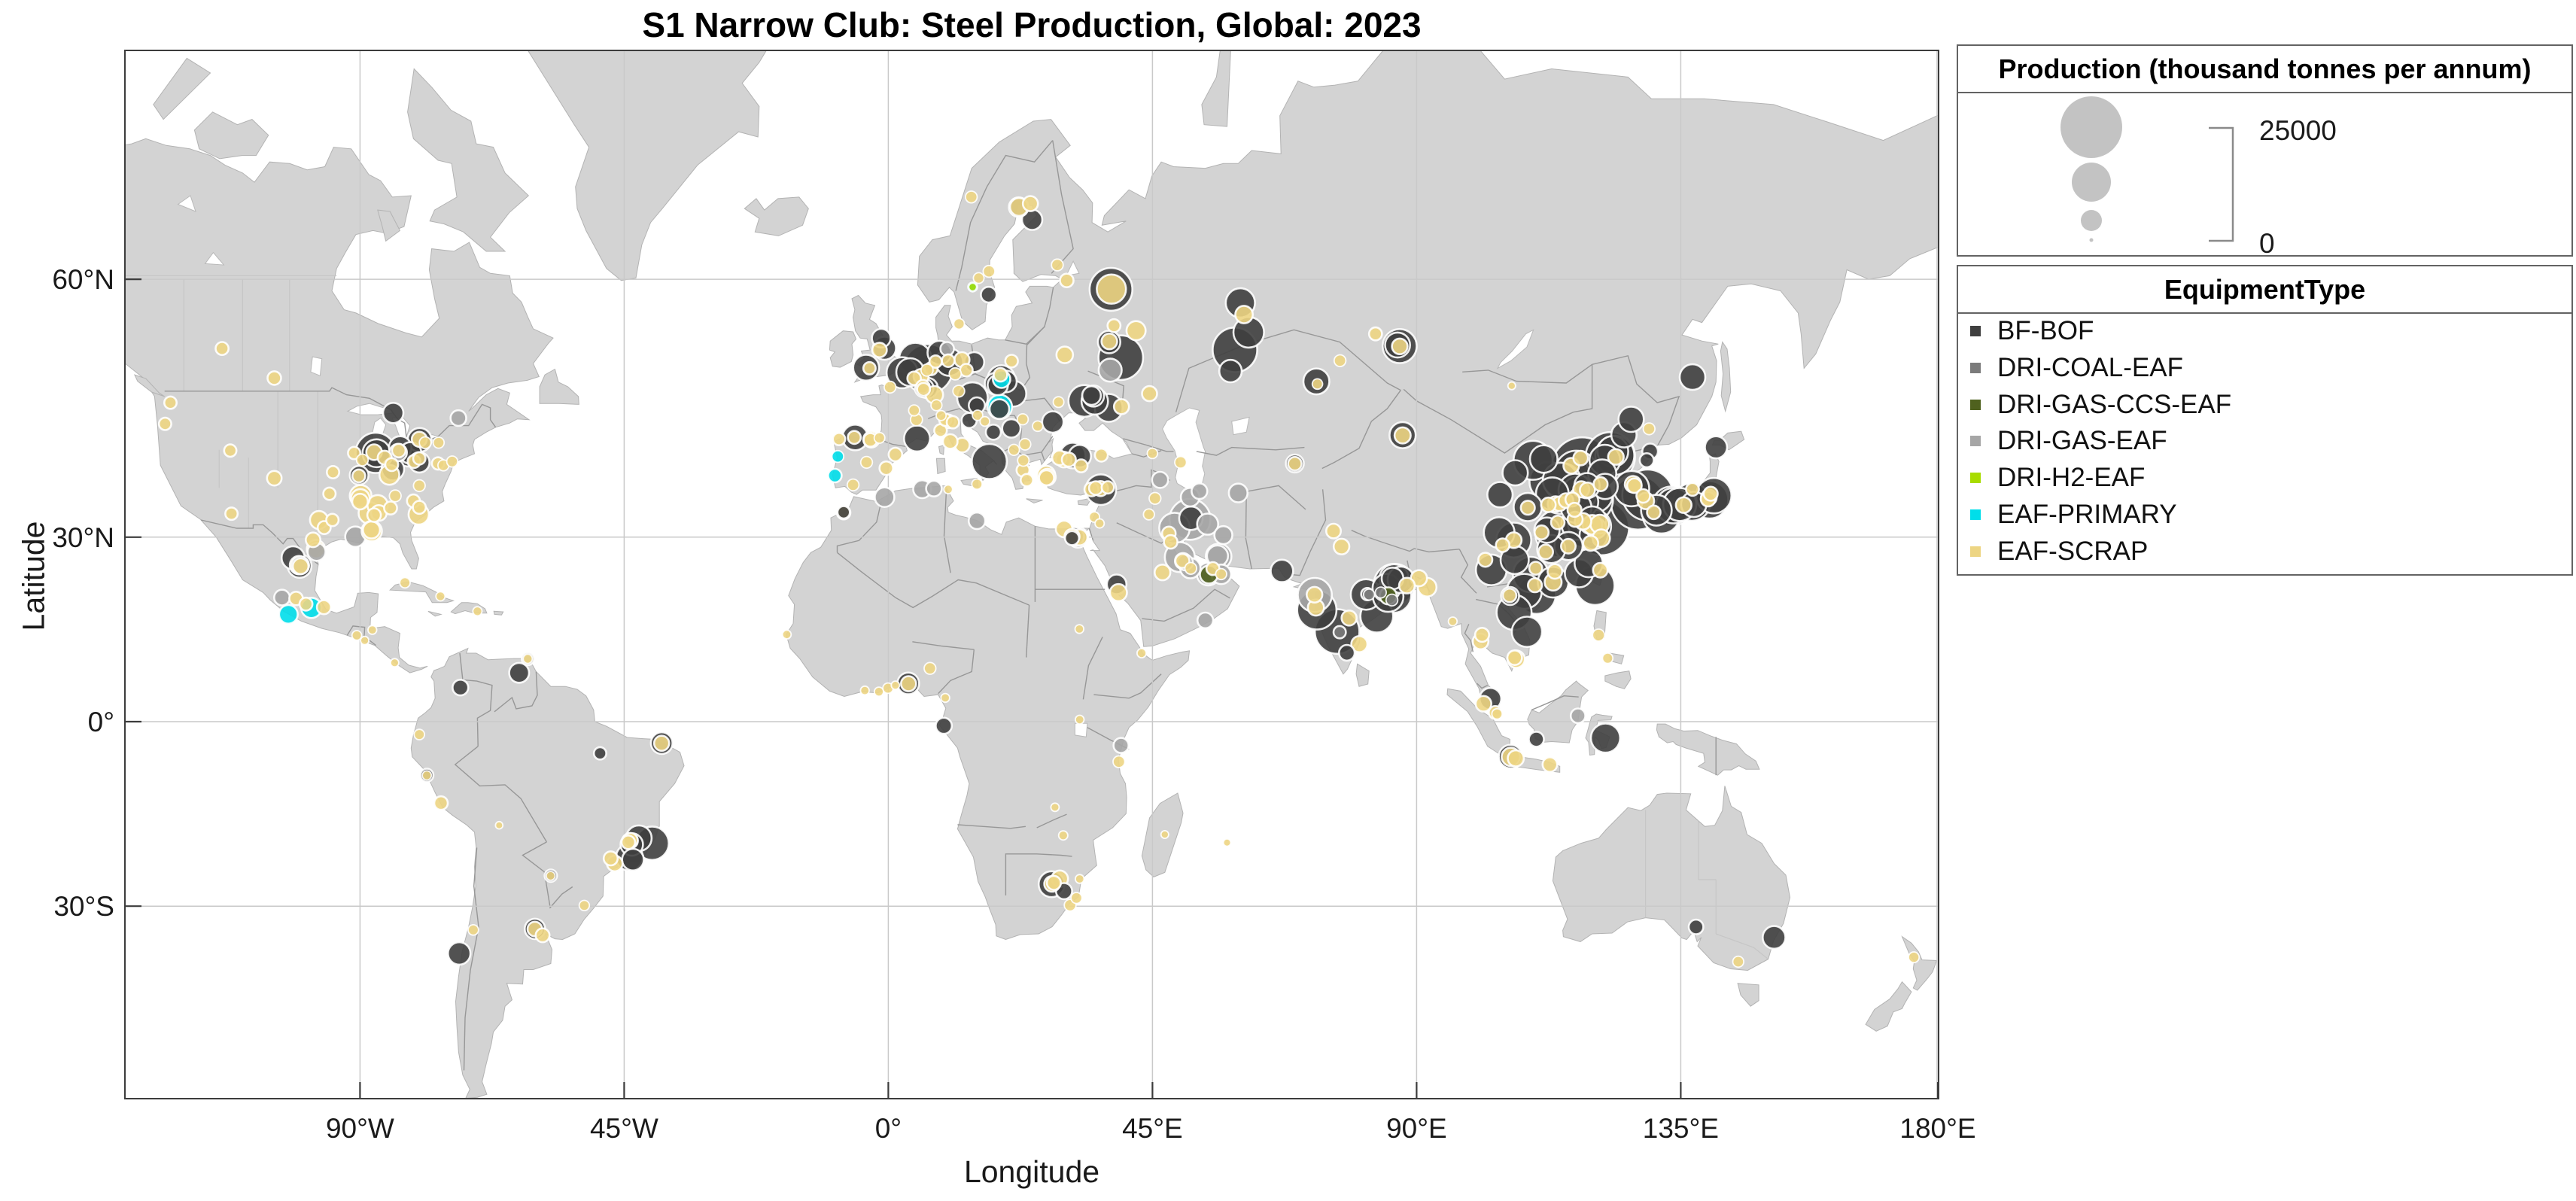  Describe the element at coordinates (360, 1129) in the screenshot. I see `x-tick-label: 90°W` at that location.